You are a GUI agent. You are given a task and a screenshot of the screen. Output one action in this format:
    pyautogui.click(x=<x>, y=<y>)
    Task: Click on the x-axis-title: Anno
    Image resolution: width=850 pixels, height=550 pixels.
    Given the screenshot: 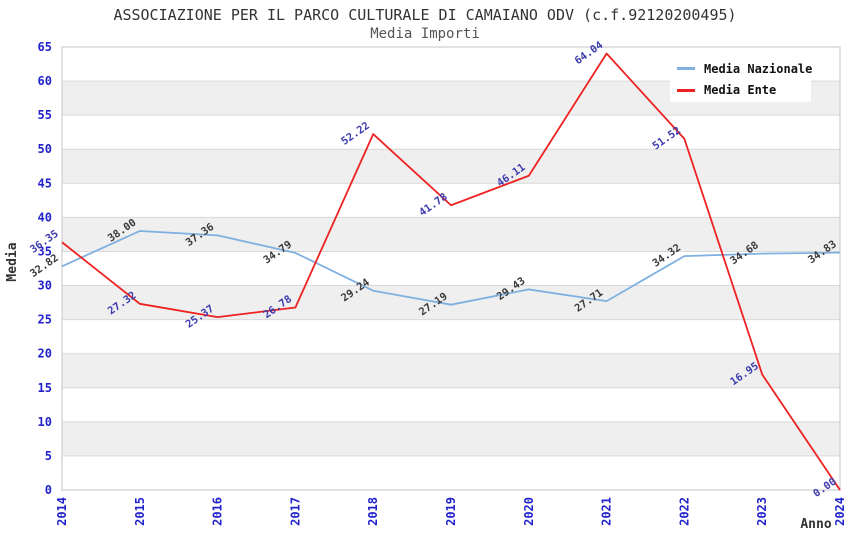 What is the action you would take?
    pyautogui.click(x=815, y=524)
    